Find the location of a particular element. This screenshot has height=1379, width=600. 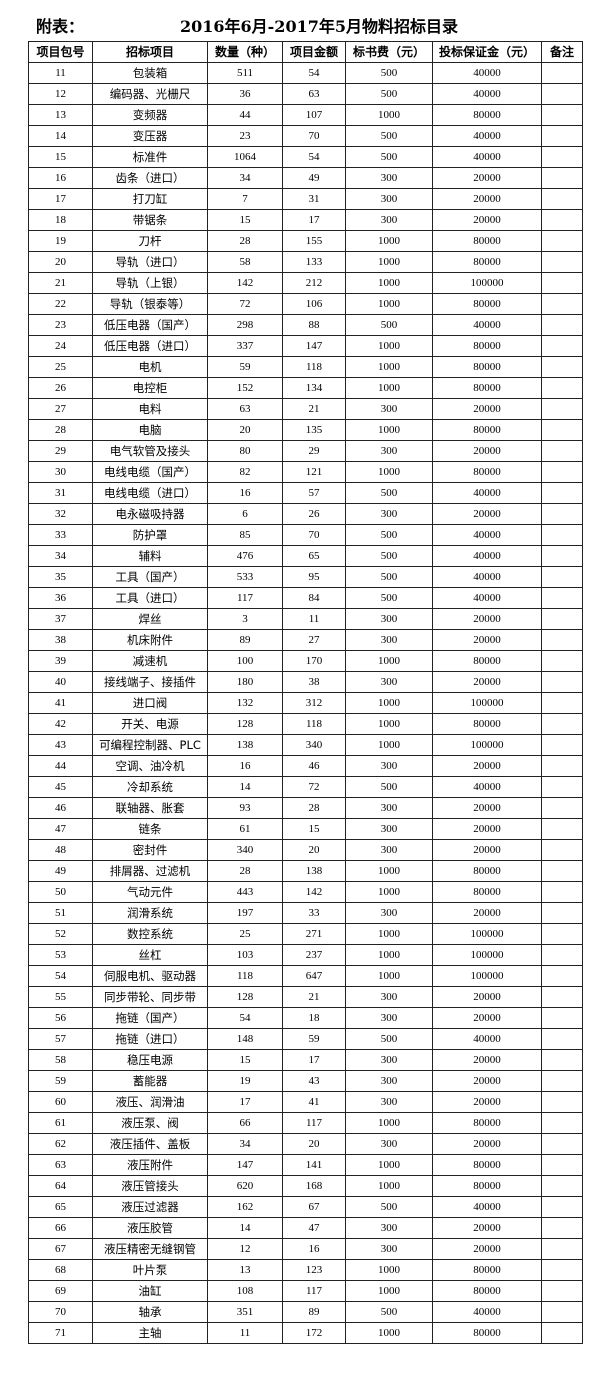

table-row: 16 齿条（进口） 34 49 300 20000 is located at coordinates (305, 178).